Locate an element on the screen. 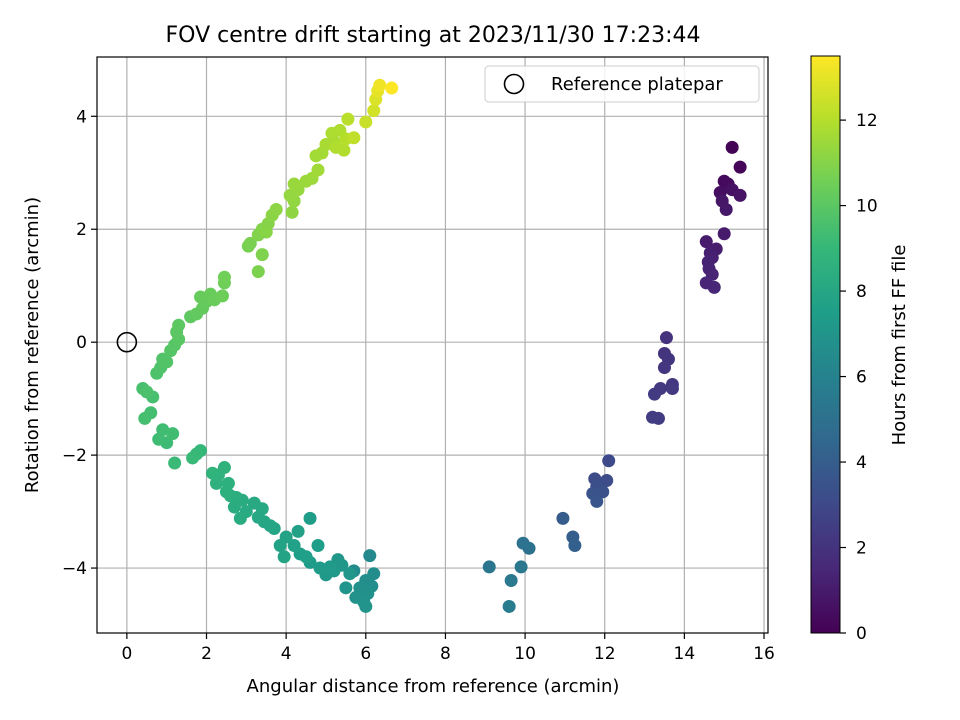 This screenshot has width=960, height=720. x-tick-label: 4 is located at coordinates (286, 654).